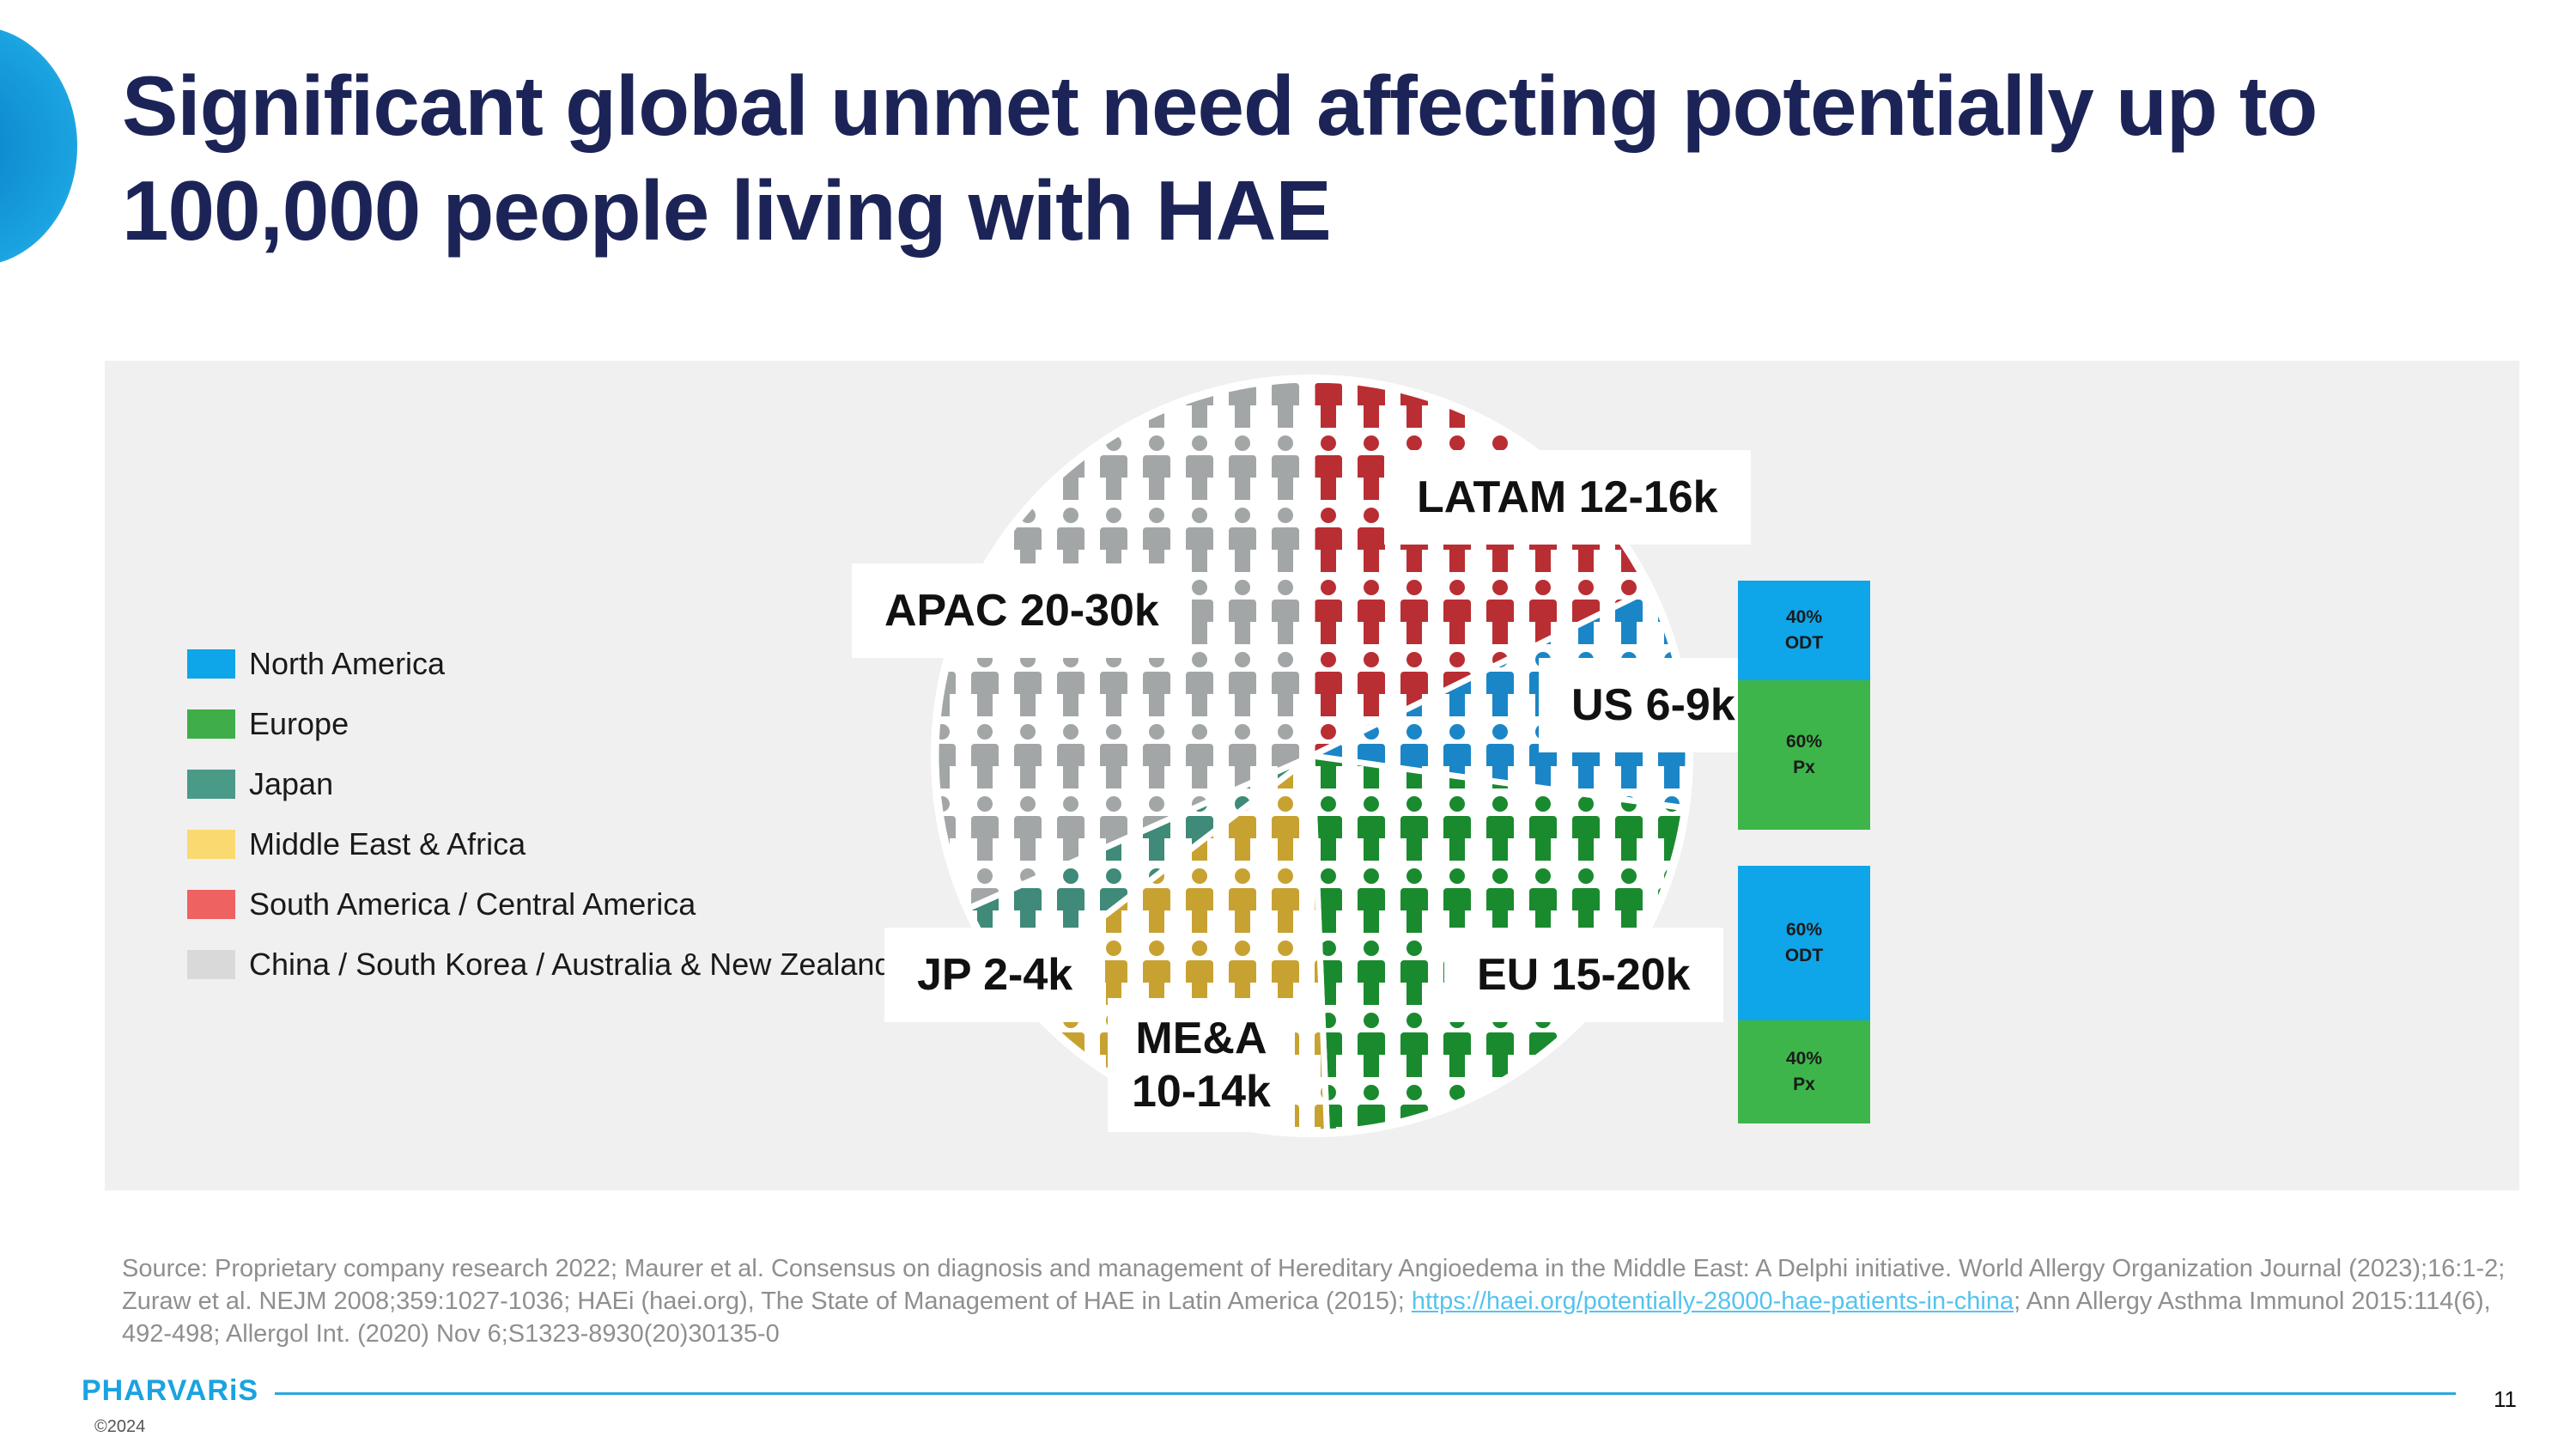 The height and width of the screenshot is (1449, 2576). Describe the element at coordinates (1201, 1038) in the screenshot. I see `slice-label-mea-line1: ME&A` at that location.